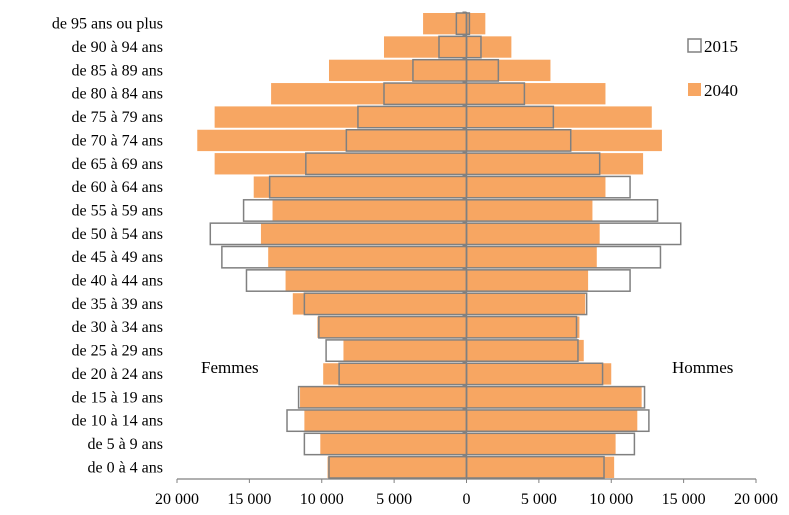  I want to click on age-group-label: de 40 à 44 ans, so click(117, 281).